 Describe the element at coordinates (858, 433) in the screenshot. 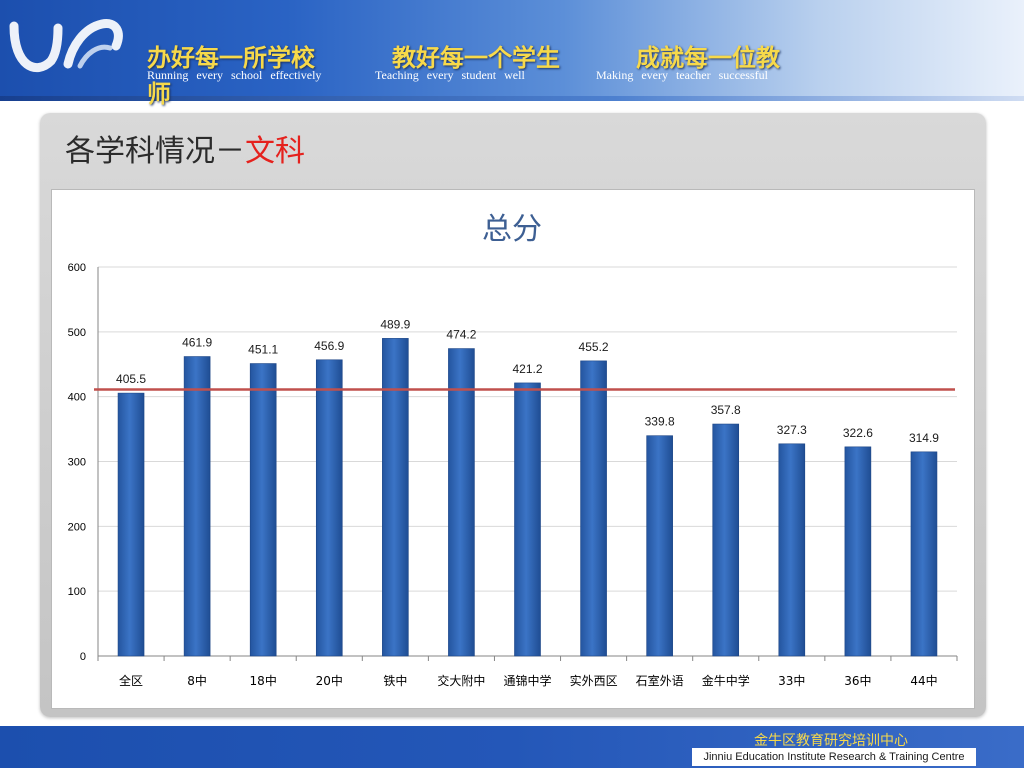

I see `data-label: 322.6` at that location.